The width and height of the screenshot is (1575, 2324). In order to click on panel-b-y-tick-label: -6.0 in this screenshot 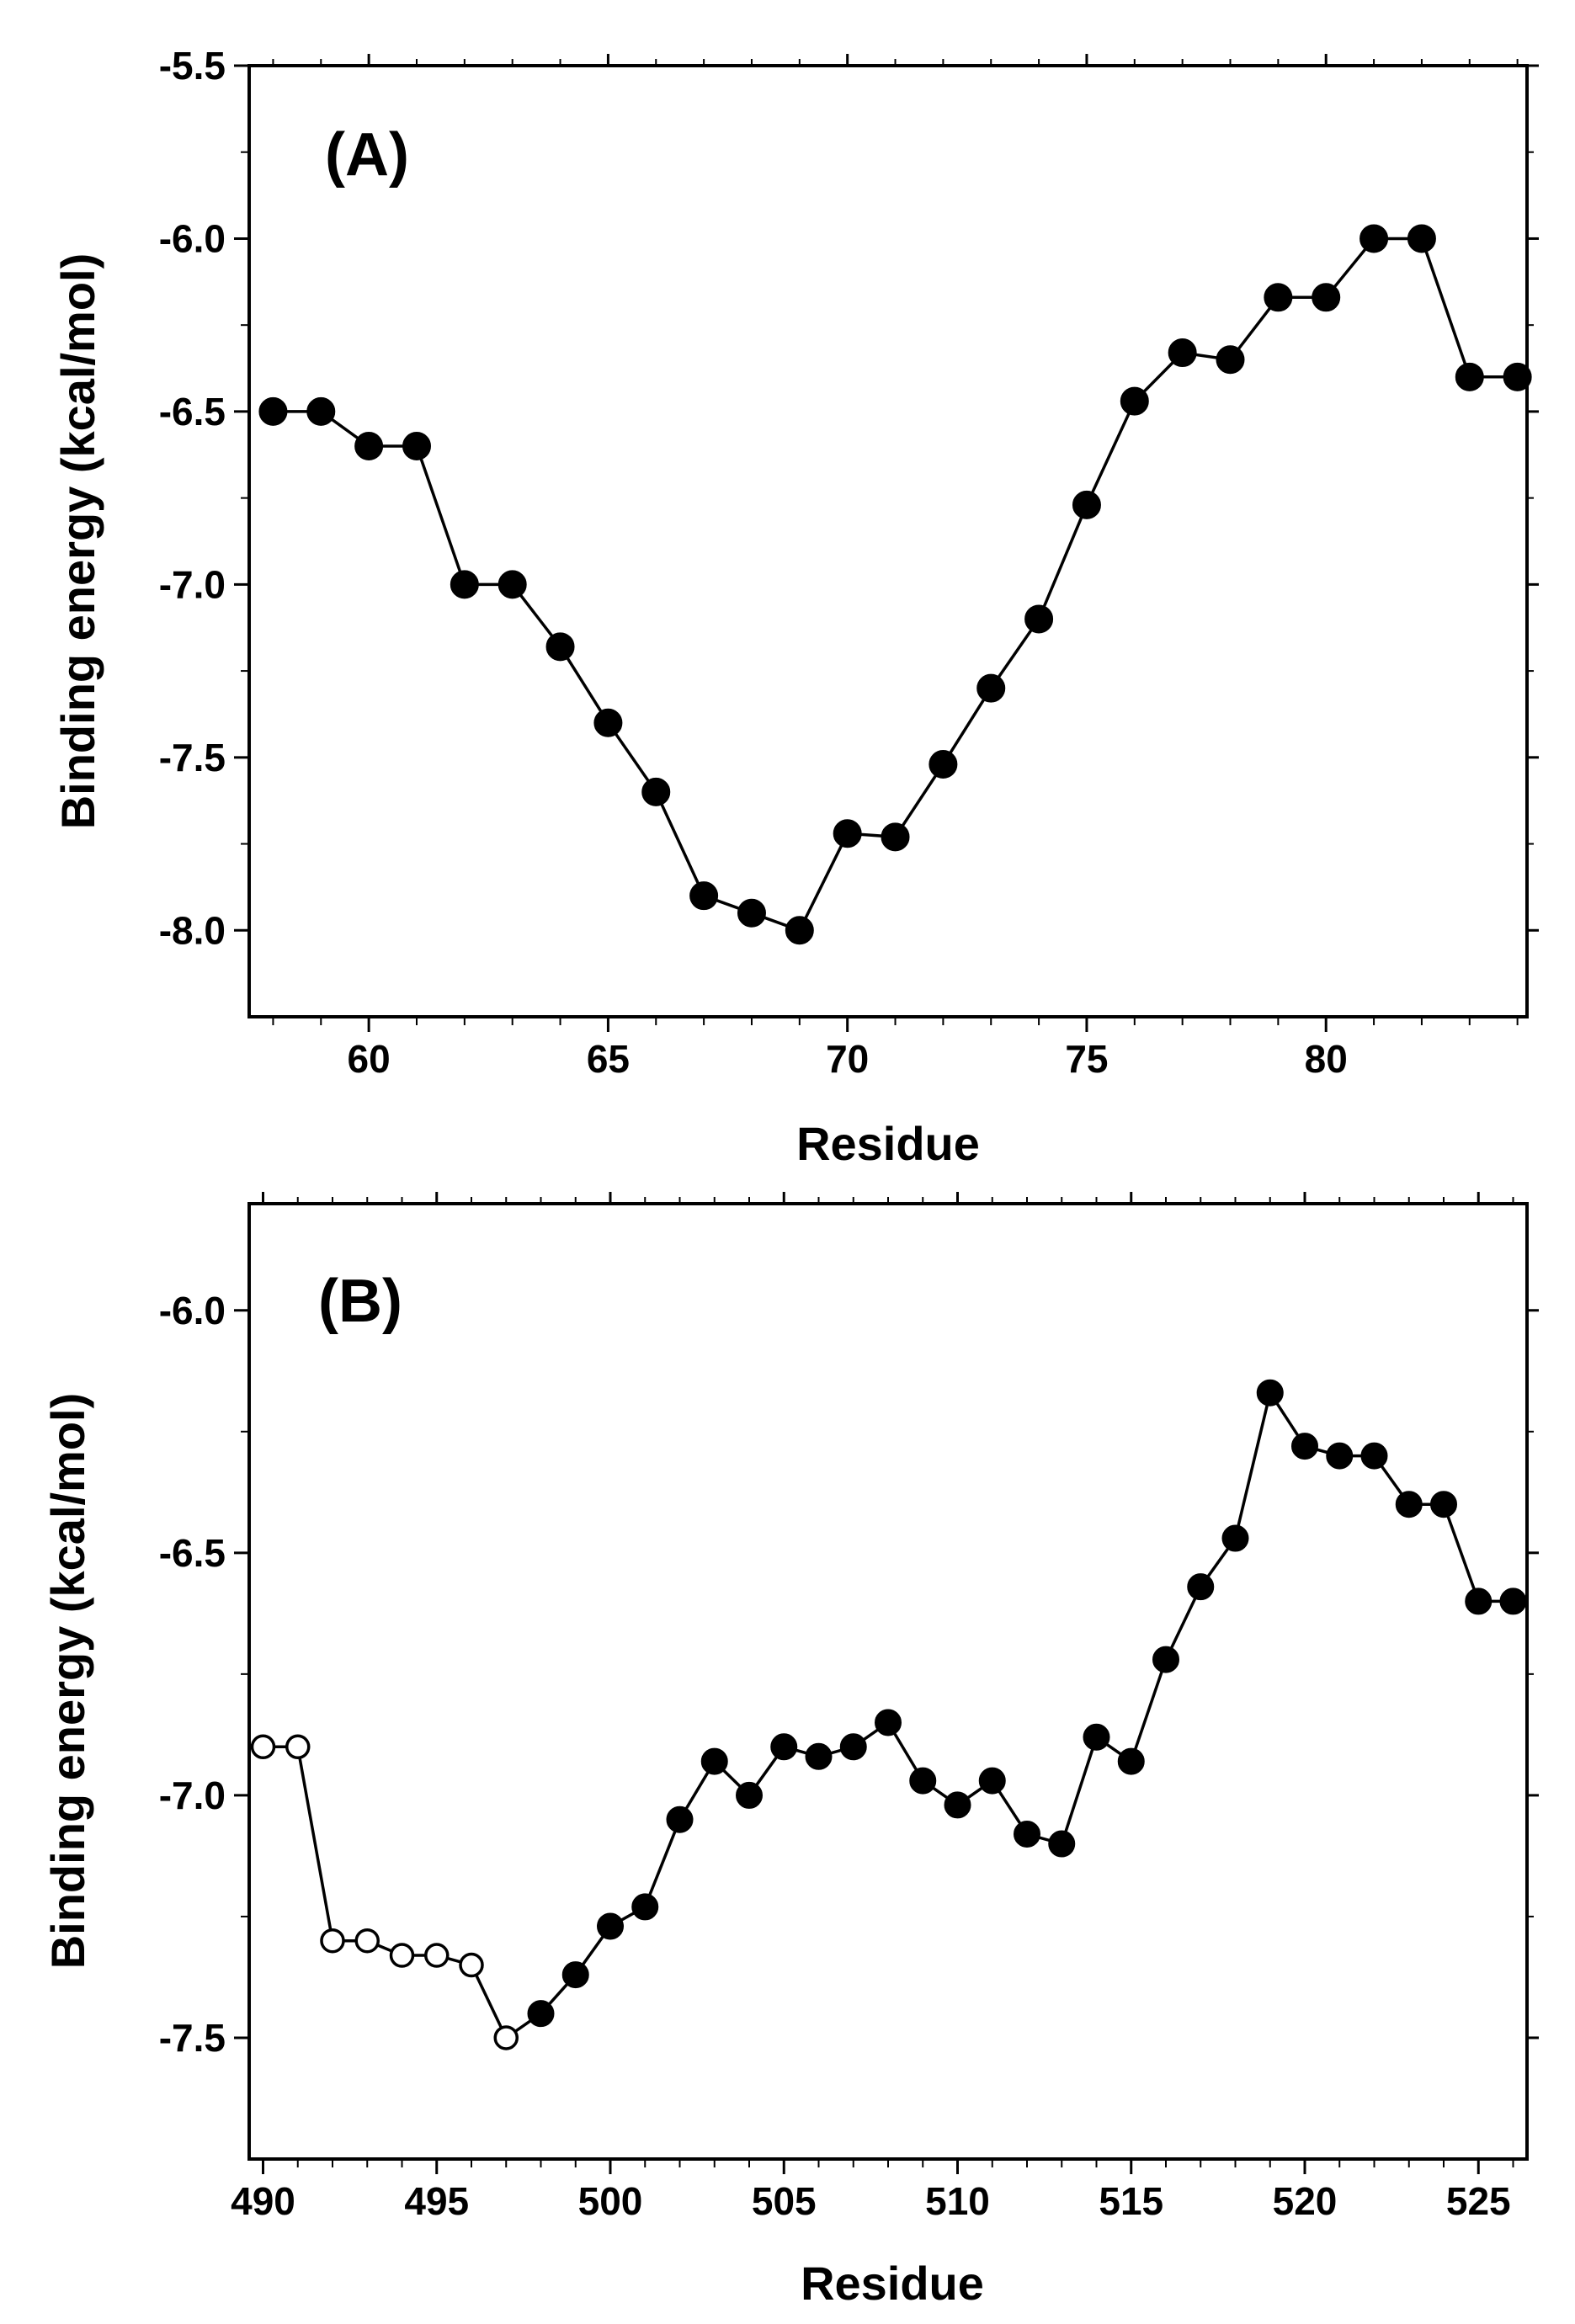, I will do `click(192, 1311)`.